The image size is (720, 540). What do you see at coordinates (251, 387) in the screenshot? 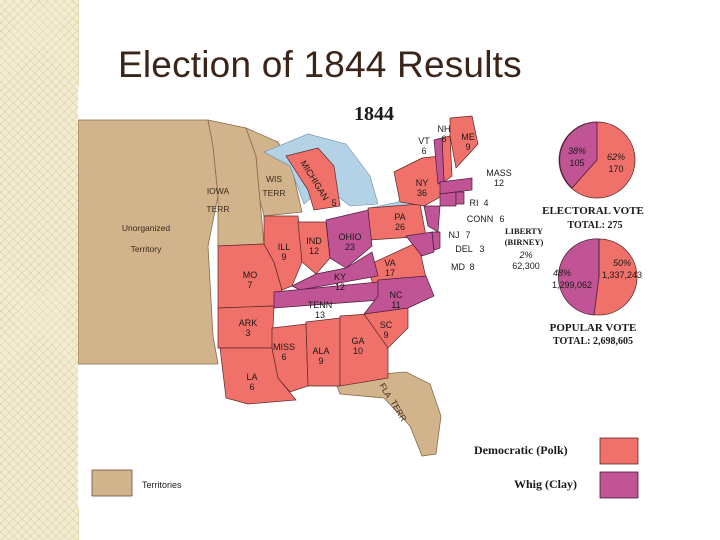
I see `ev-la: 6` at bounding box center [251, 387].